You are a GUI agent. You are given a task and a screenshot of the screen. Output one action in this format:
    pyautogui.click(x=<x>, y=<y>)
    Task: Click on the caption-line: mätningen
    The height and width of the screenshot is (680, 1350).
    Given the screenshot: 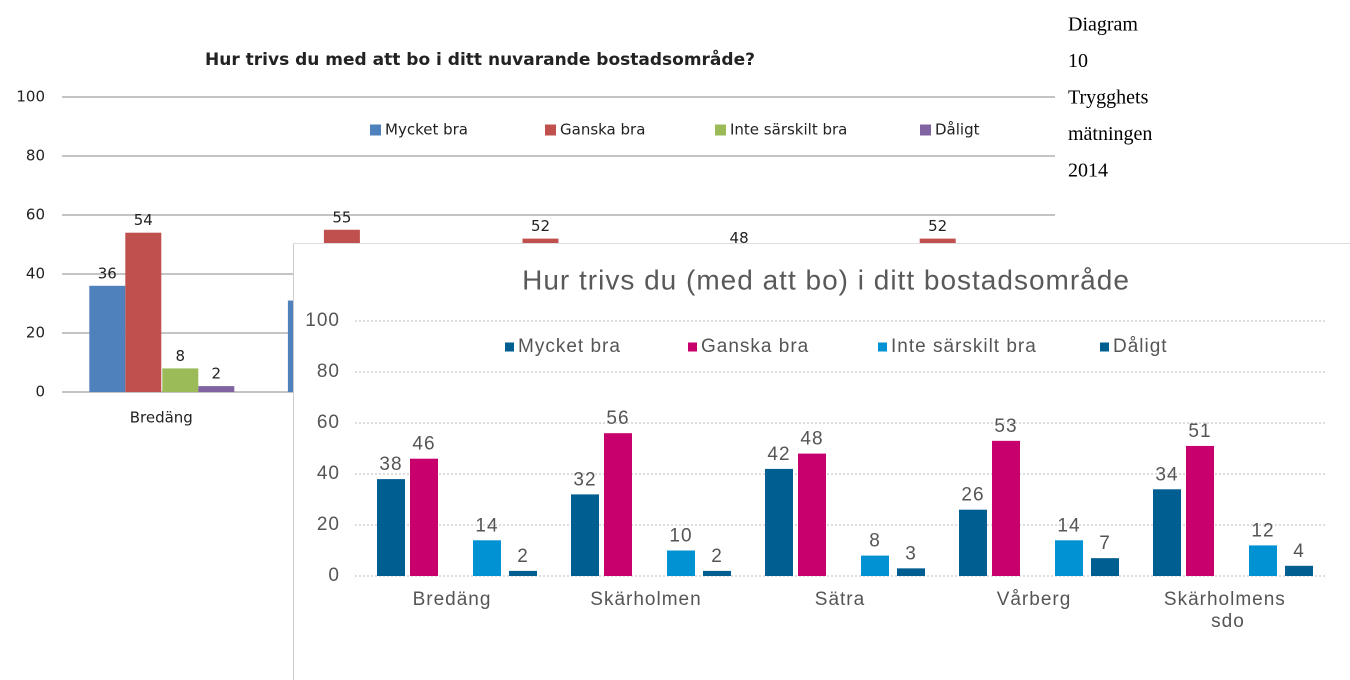 What is the action you would take?
    pyautogui.click(x=1110, y=134)
    